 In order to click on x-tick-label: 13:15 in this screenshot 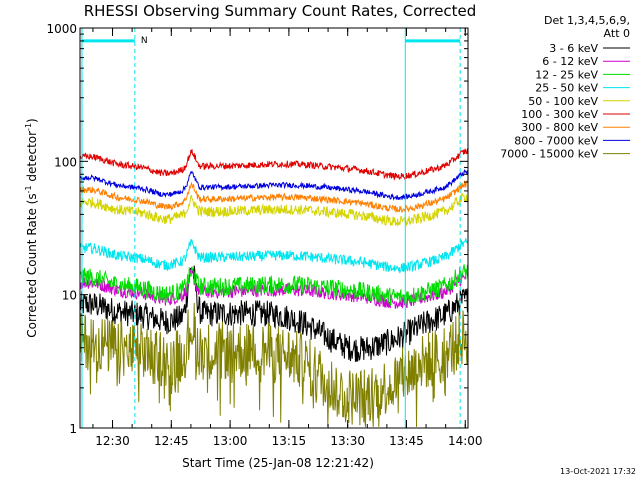, I will do `click(289, 441)`.